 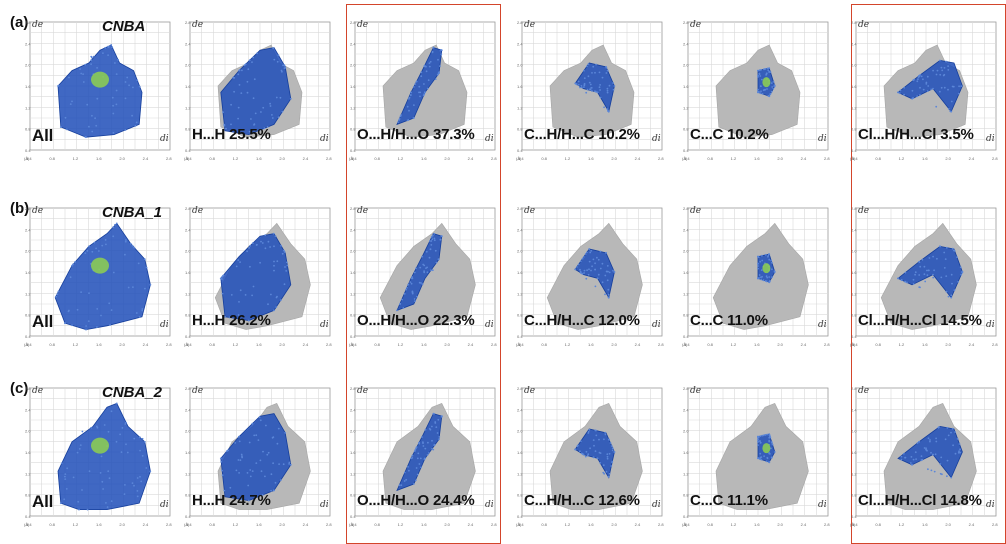 What do you see at coordinates (231, 134) in the screenshot?
I see `contact-label: H...H 25.5%` at bounding box center [231, 134].